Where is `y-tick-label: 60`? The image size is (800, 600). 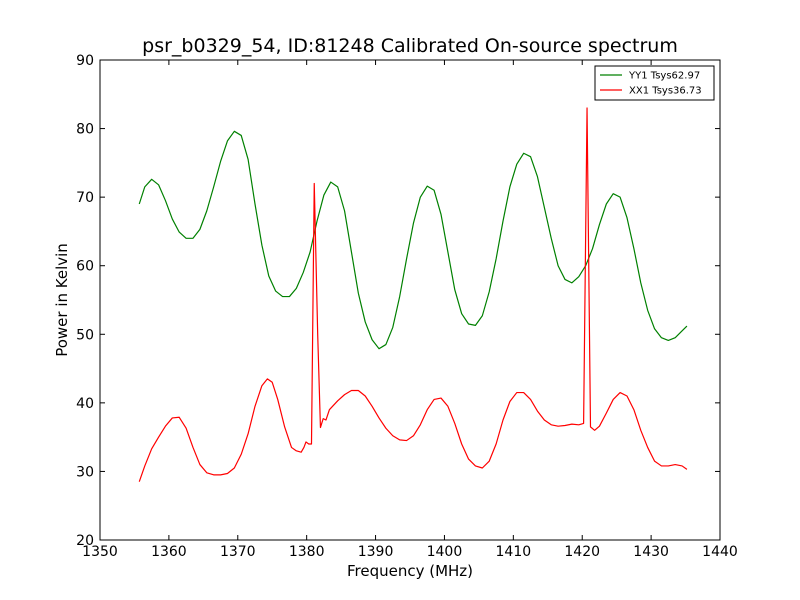 y-tick-label: 60 is located at coordinates (85, 267).